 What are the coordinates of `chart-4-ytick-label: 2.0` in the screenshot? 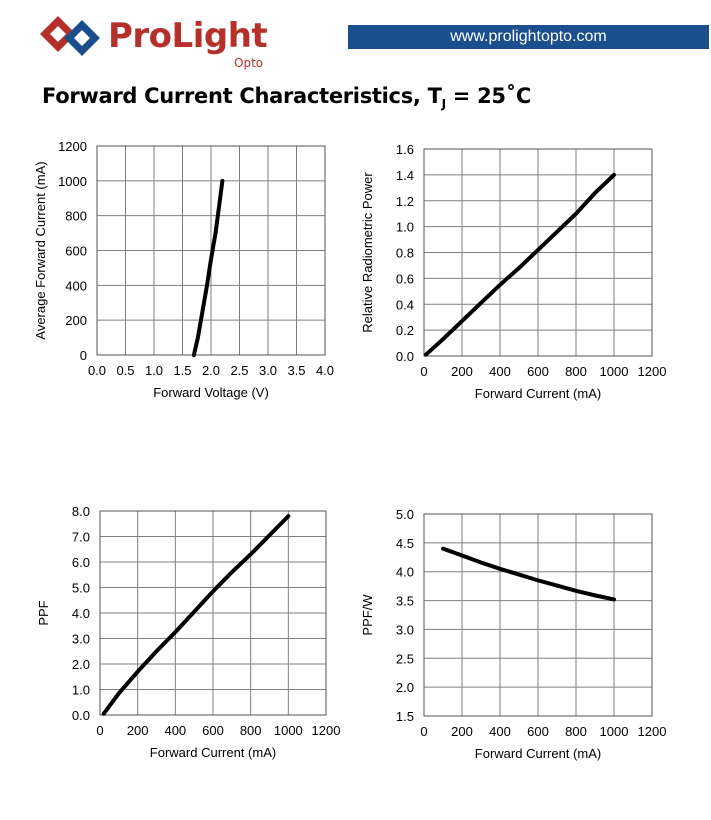 It's located at (405, 687).